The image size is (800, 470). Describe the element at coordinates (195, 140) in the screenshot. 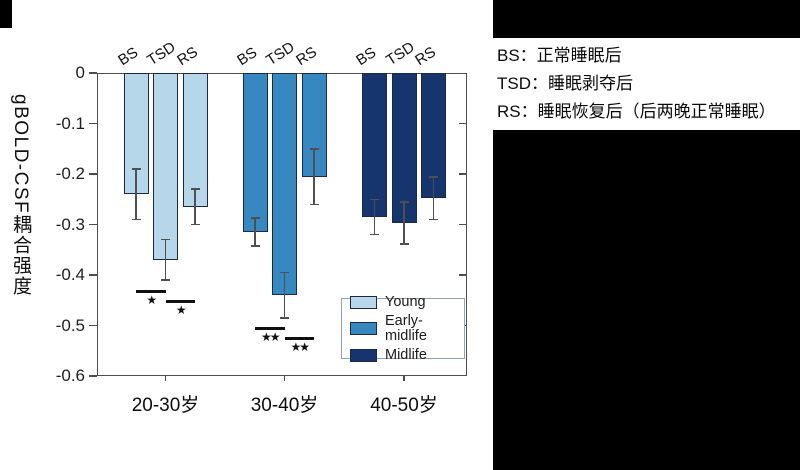

I see `bar-young-RS` at that location.